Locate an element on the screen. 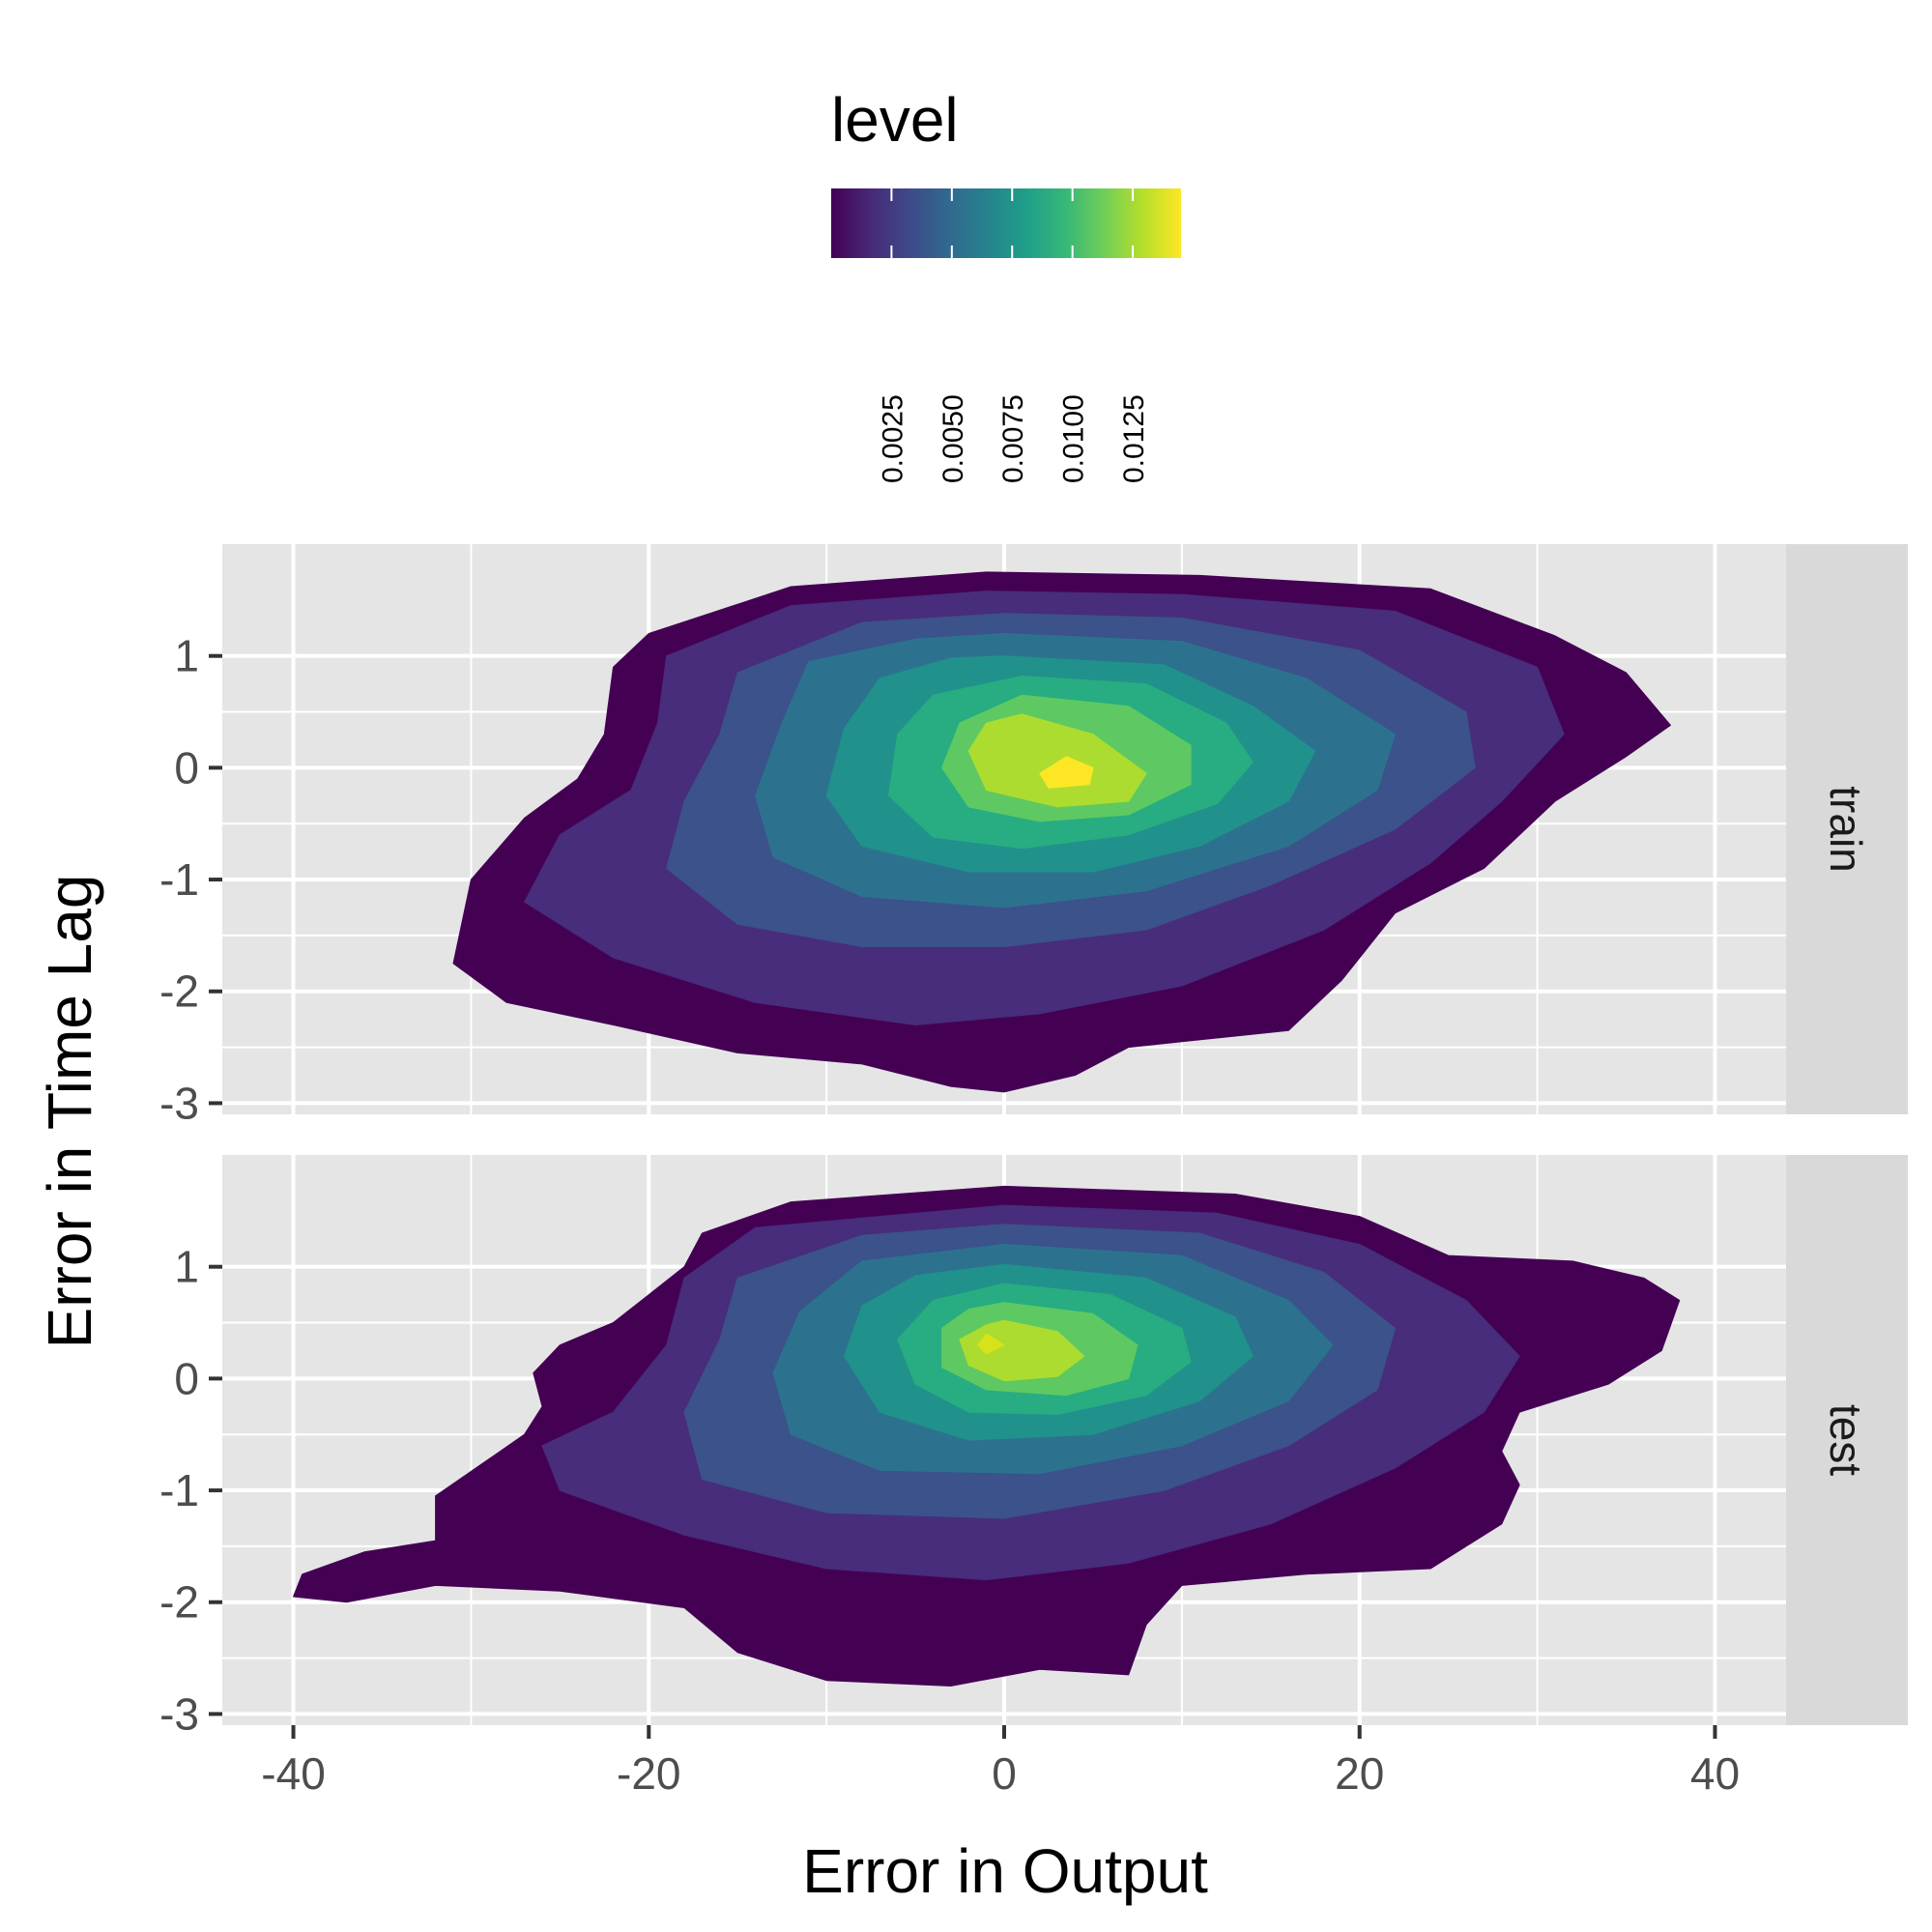  color-legend: level 0.0025 0.0050 0.0075 0.0100 0.0125 is located at coordinates (1006, 284).